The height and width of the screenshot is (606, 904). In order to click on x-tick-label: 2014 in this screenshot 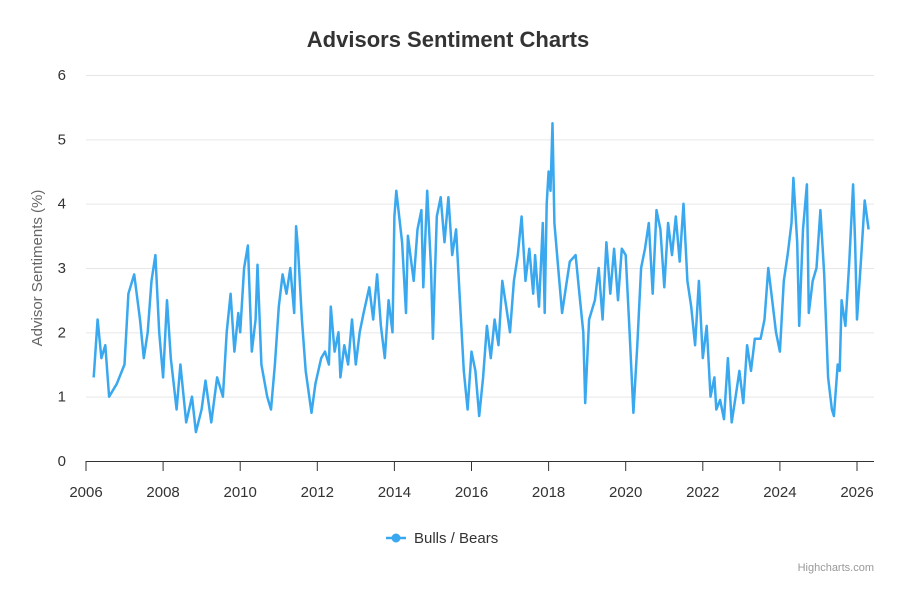, I will do `click(394, 492)`.